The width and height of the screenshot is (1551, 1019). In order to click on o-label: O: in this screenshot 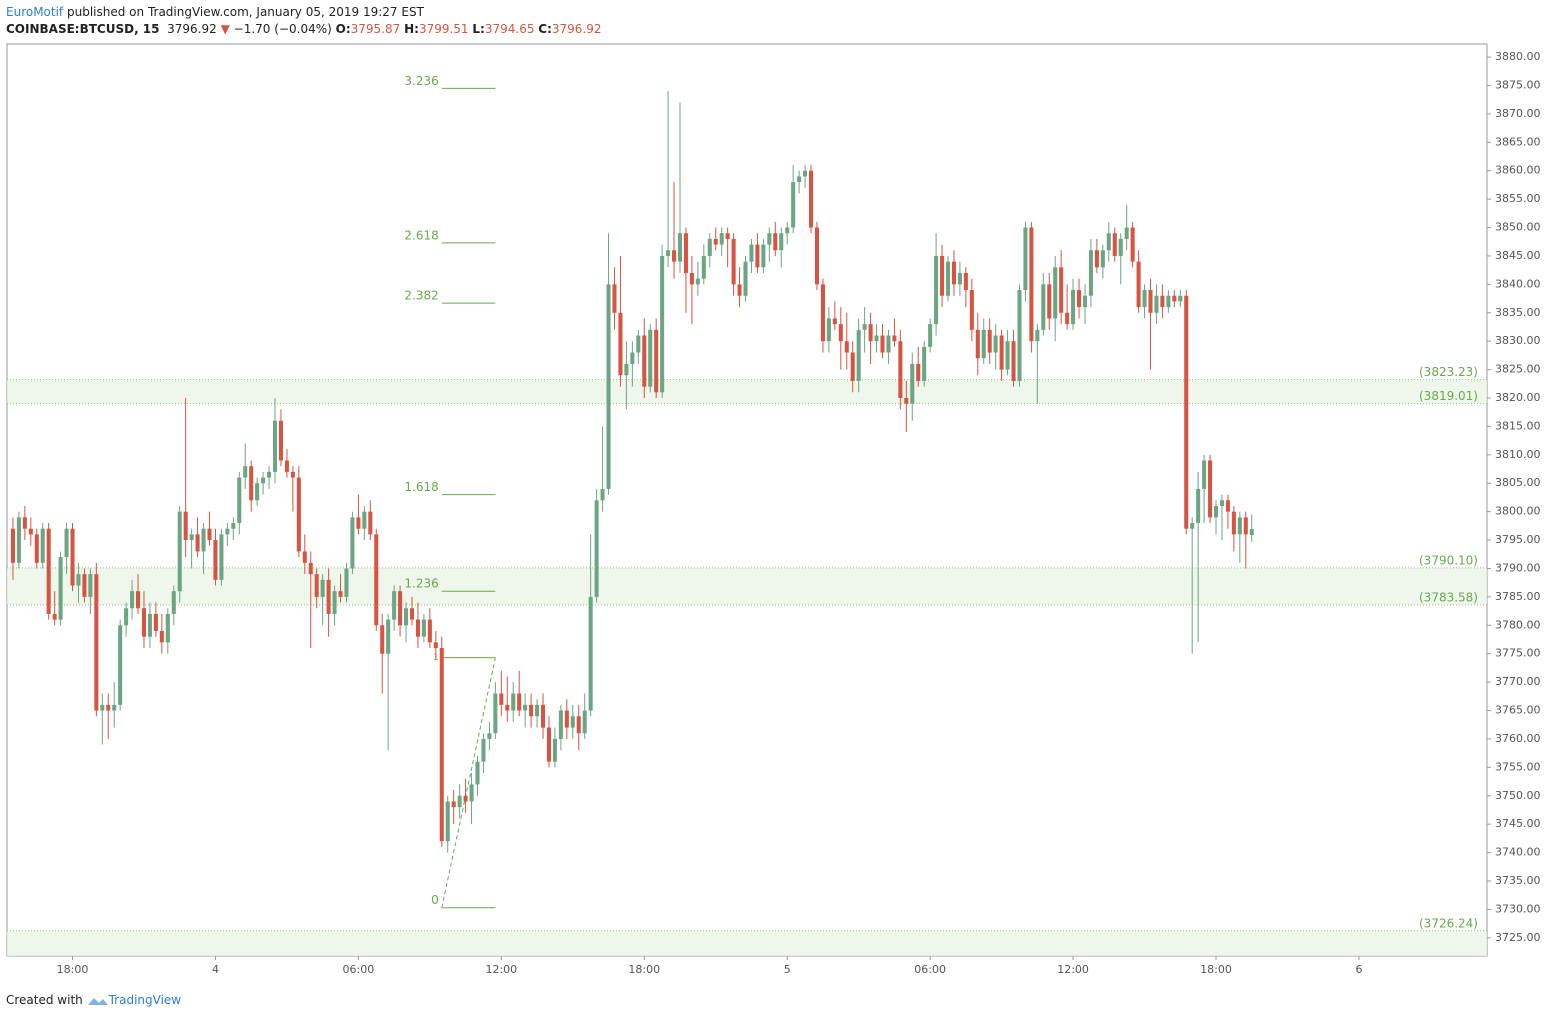, I will do `click(343, 29)`.